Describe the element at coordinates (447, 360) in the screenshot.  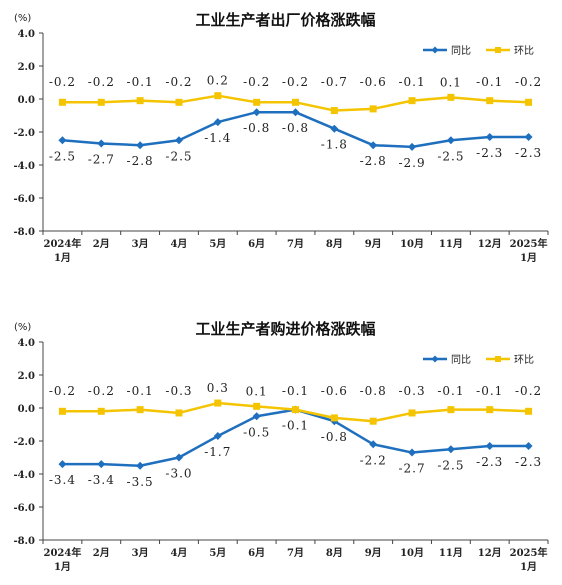
I see `legend-item-1: 同比` at that location.